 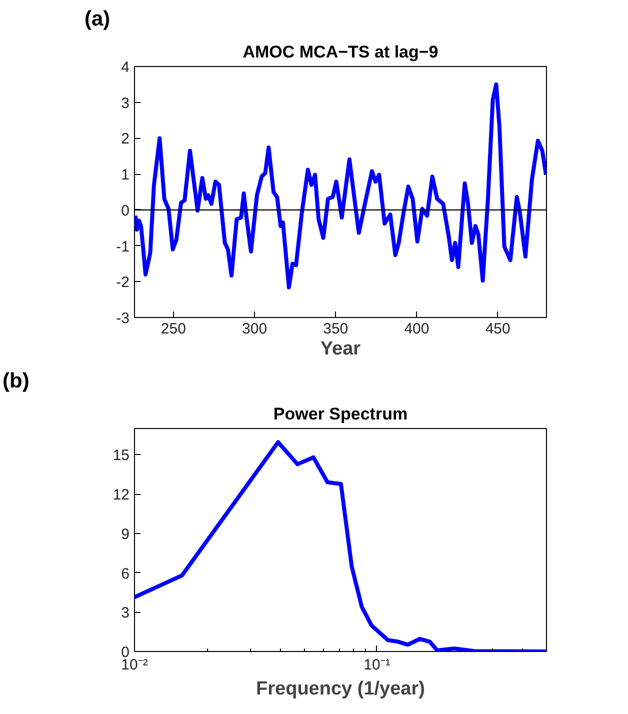 I want to click on text: (b), so click(x=16, y=381).